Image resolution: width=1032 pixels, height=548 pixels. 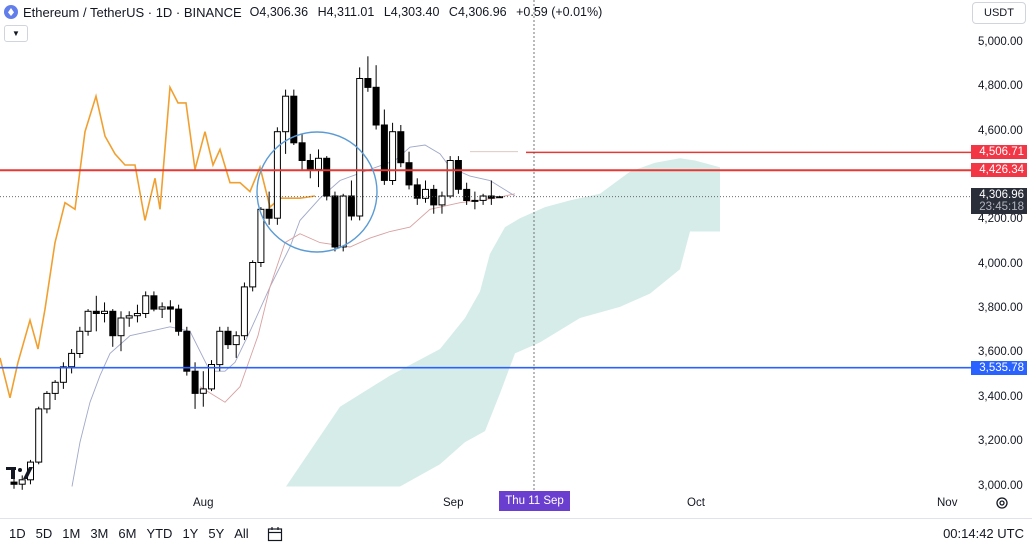 I want to click on ethereum-logo-icon, so click(x=11, y=12).